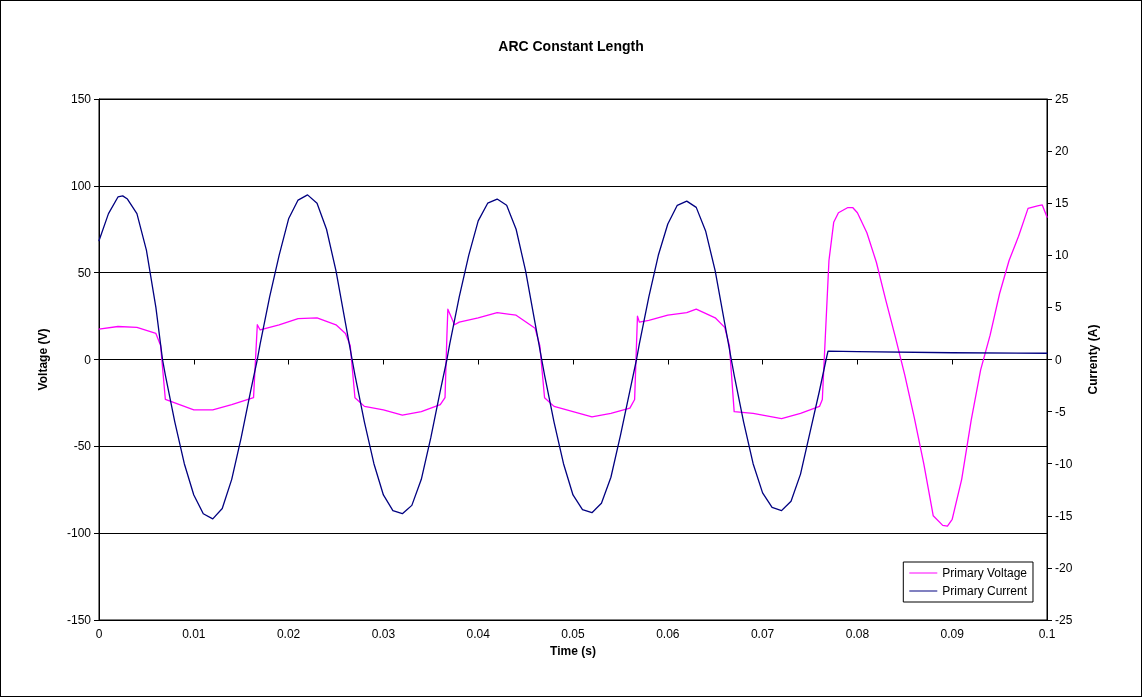  What do you see at coordinates (1047, 634) in the screenshot?
I see `x-tick-label: 0.1` at bounding box center [1047, 634].